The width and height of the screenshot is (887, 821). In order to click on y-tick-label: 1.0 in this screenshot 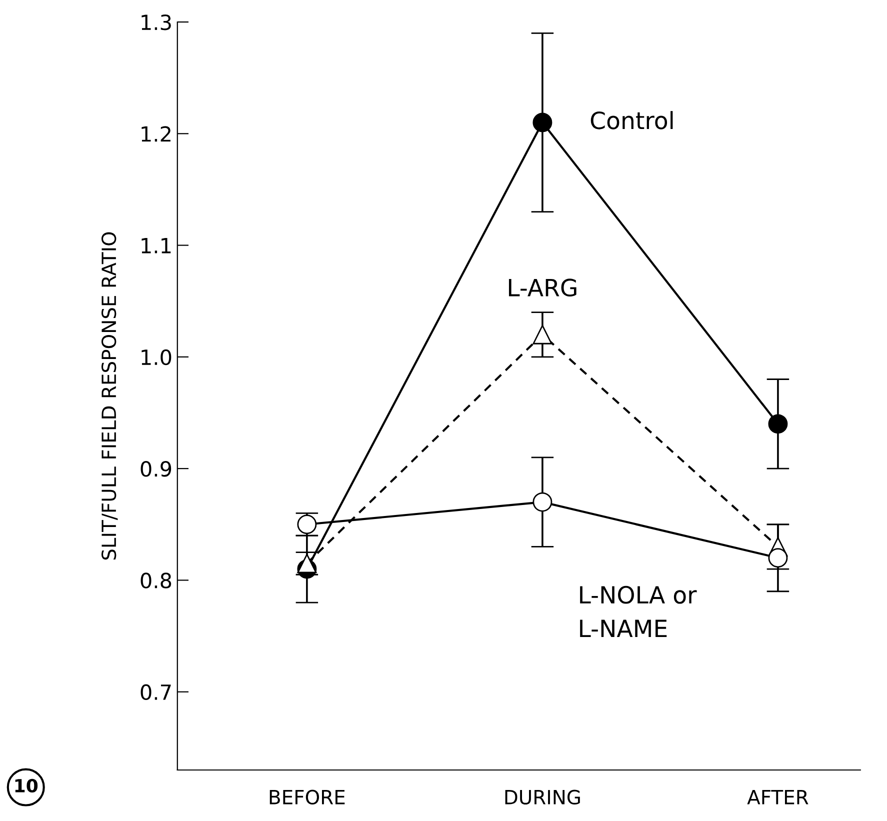, I will do `click(157, 357)`.